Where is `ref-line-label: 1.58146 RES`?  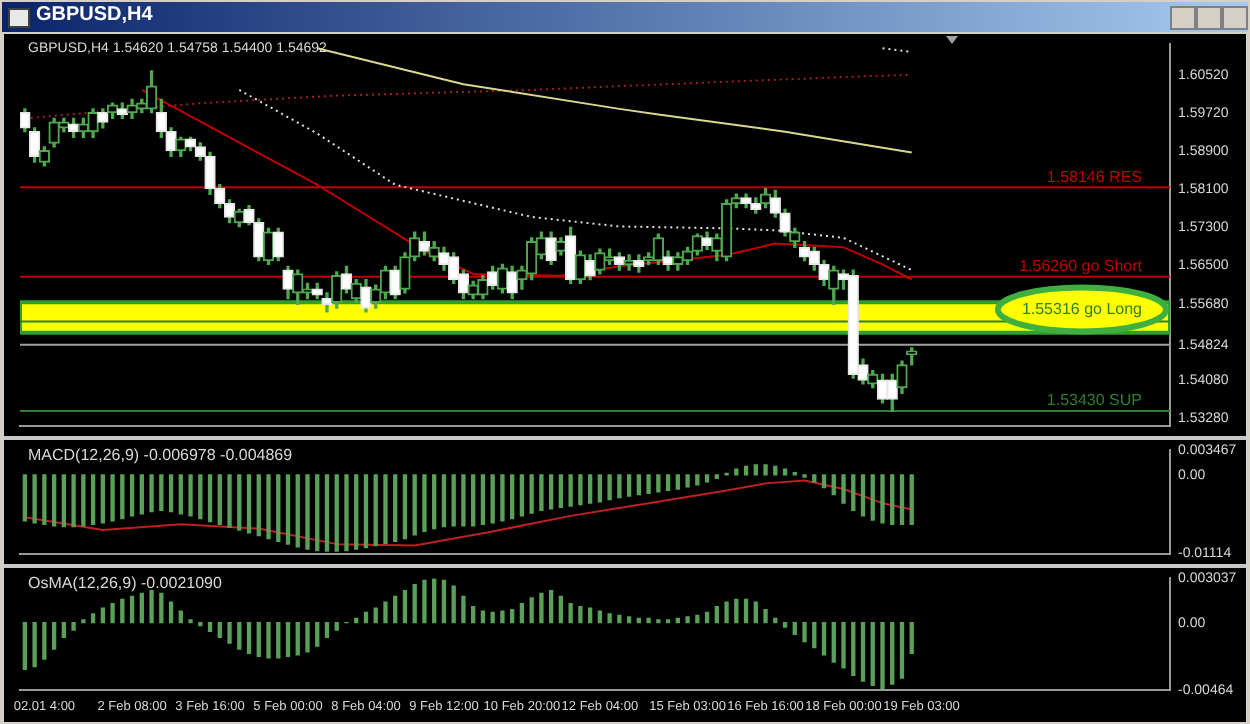
ref-line-label: 1.58146 RES is located at coordinates (1094, 176).